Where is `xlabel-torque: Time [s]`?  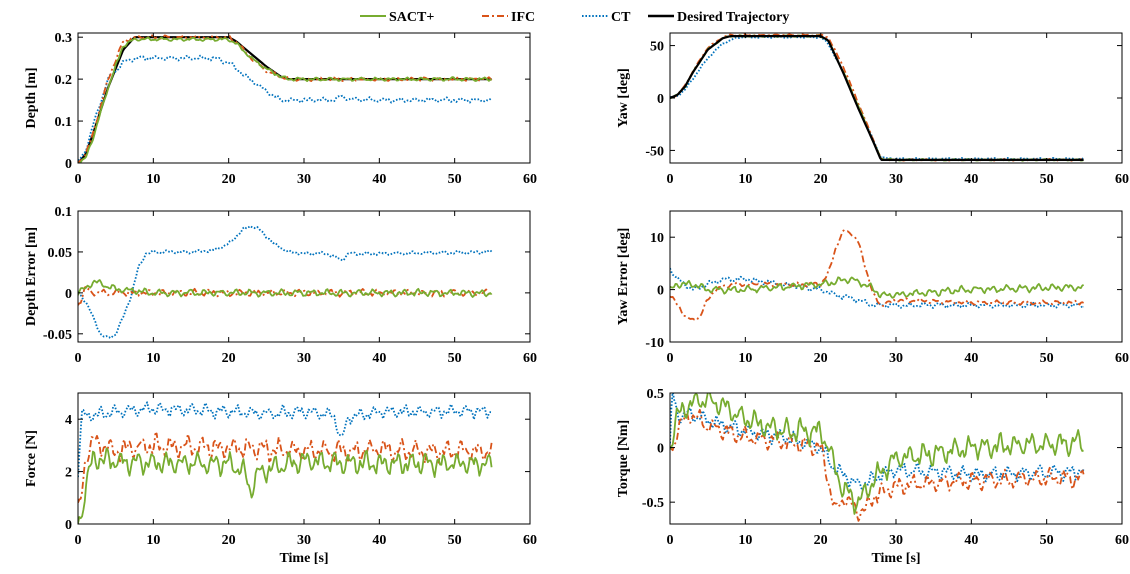 xlabel-torque: Time [s] is located at coordinates (895, 558).